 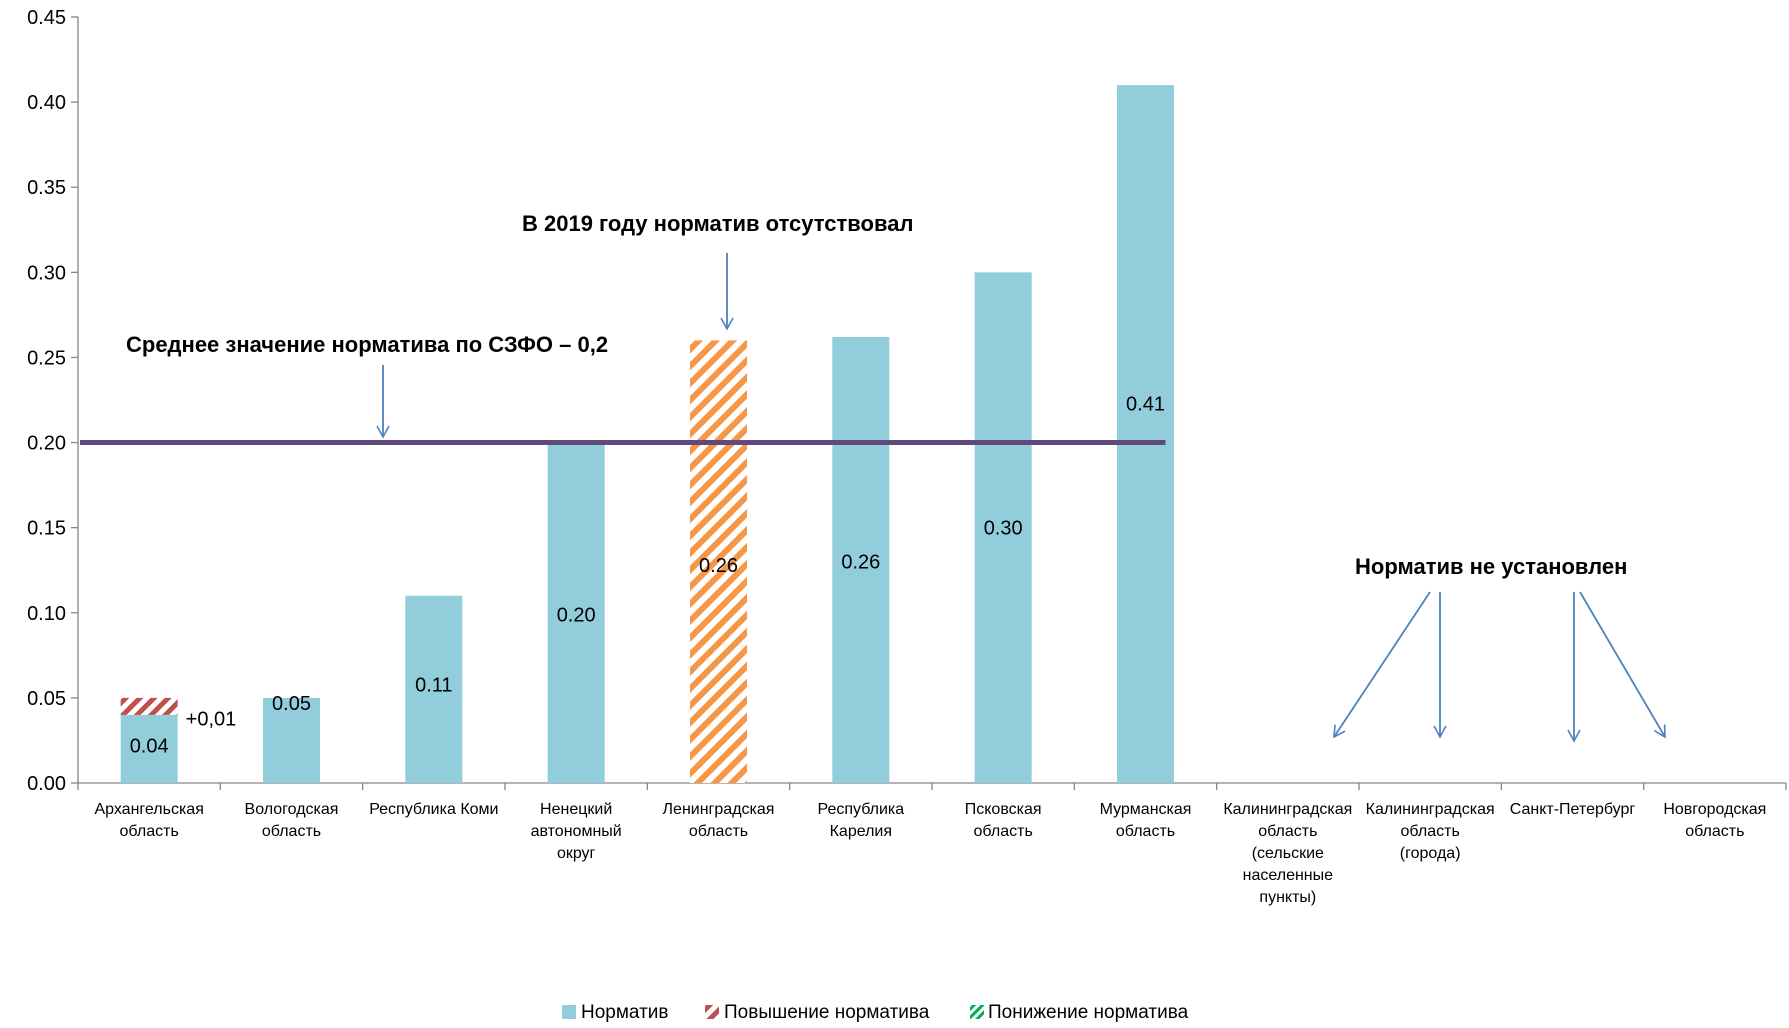 What do you see at coordinates (46, 529) in the screenshot?
I see `y-tick-label: 0.15` at bounding box center [46, 529].